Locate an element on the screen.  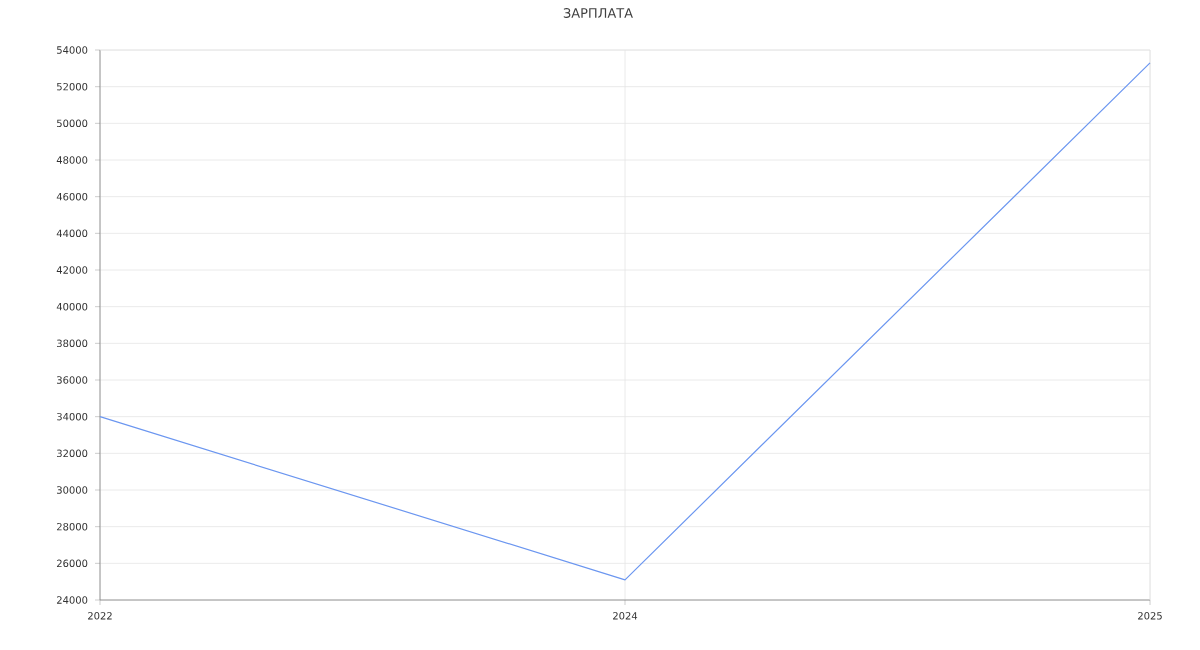
y-tick-label: 46000 is located at coordinates (72, 196).